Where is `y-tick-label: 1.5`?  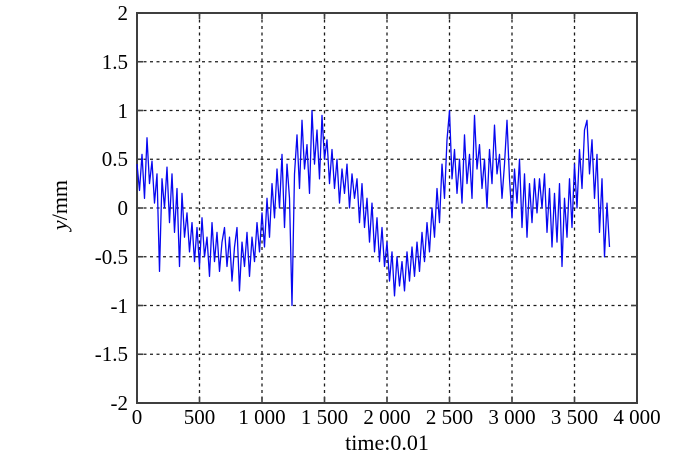 y-tick-label: 1.5 is located at coordinates (114, 61).